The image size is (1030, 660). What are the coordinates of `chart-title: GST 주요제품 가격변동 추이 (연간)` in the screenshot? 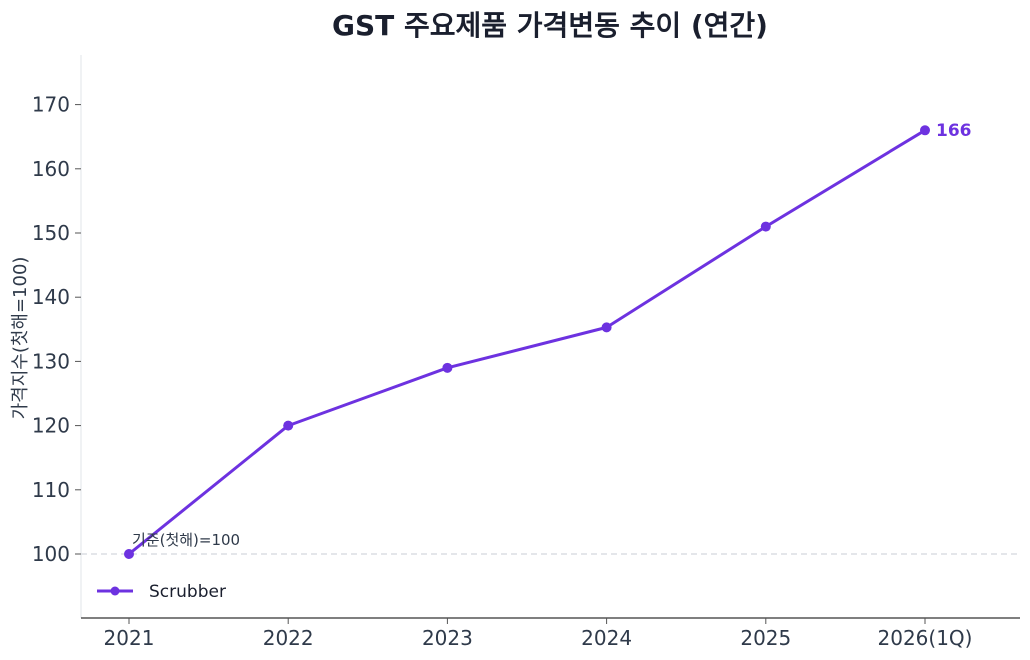 It's located at (550, 25).